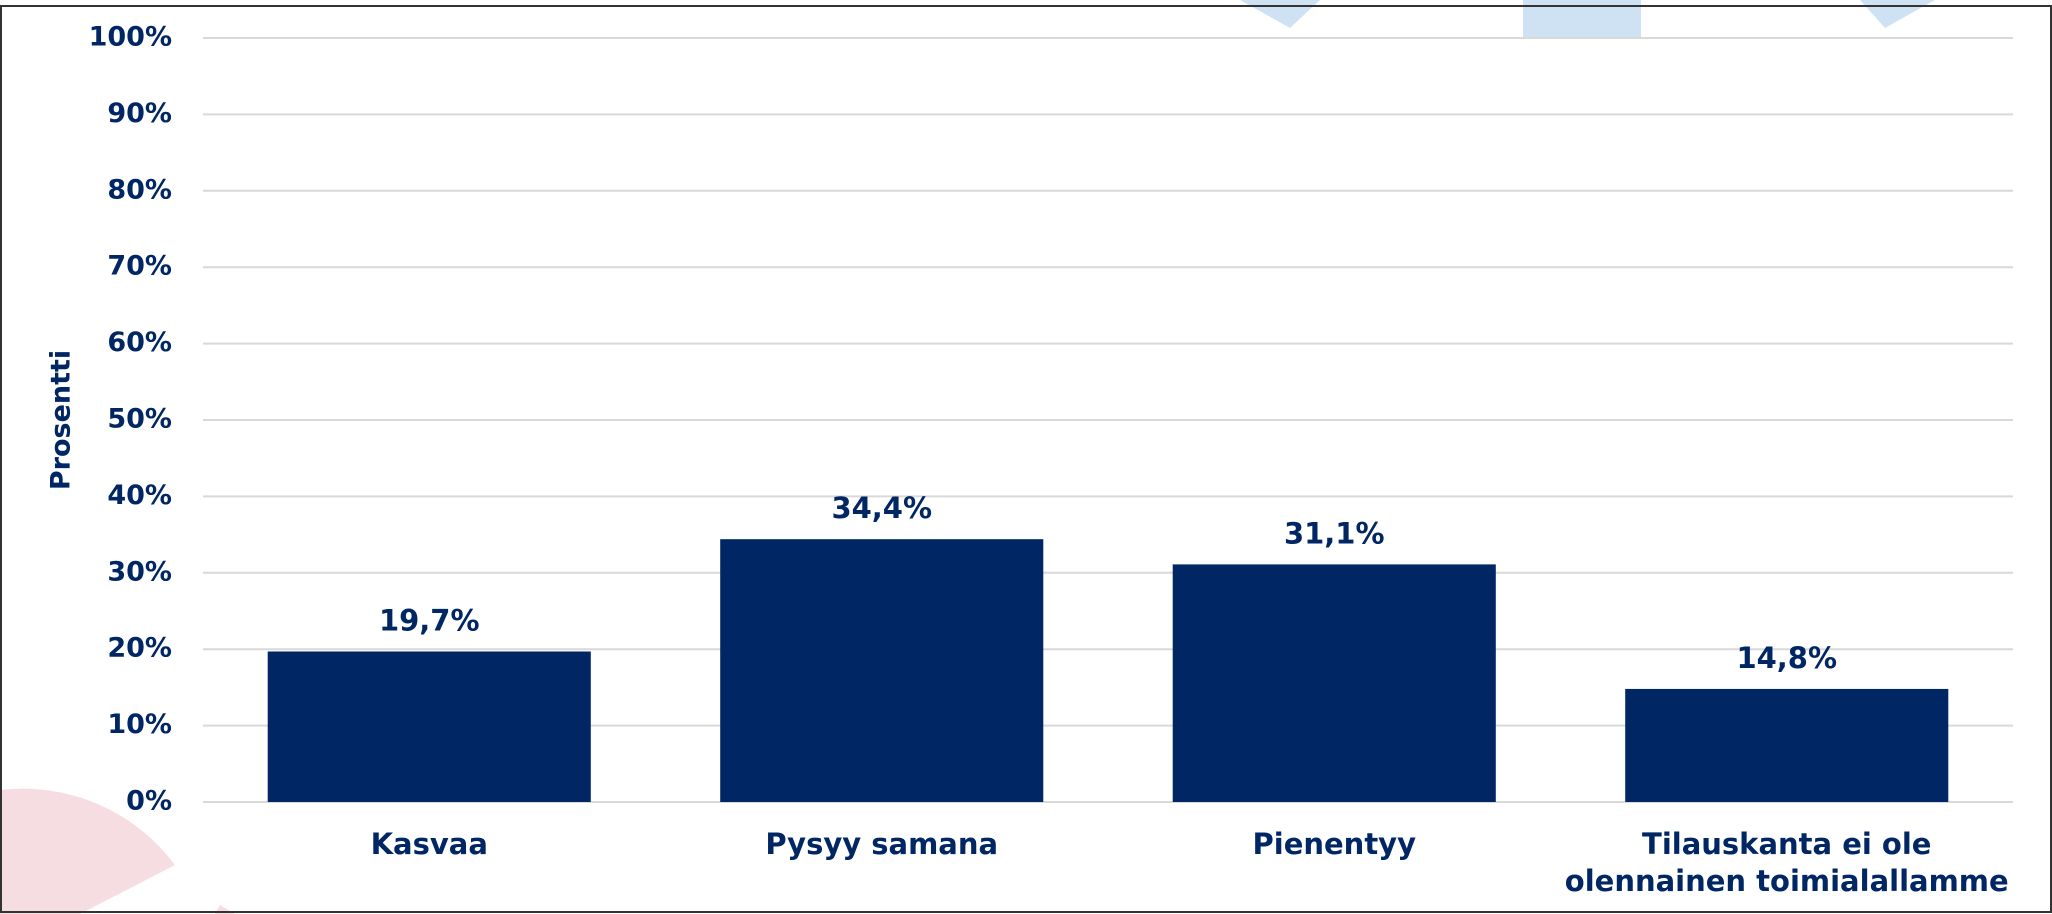 Image resolution: width=2052 pixels, height=914 pixels. Describe the element at coordinates (130, 37) in the screenshot. I see `y-tick-label: 100%` at that location.